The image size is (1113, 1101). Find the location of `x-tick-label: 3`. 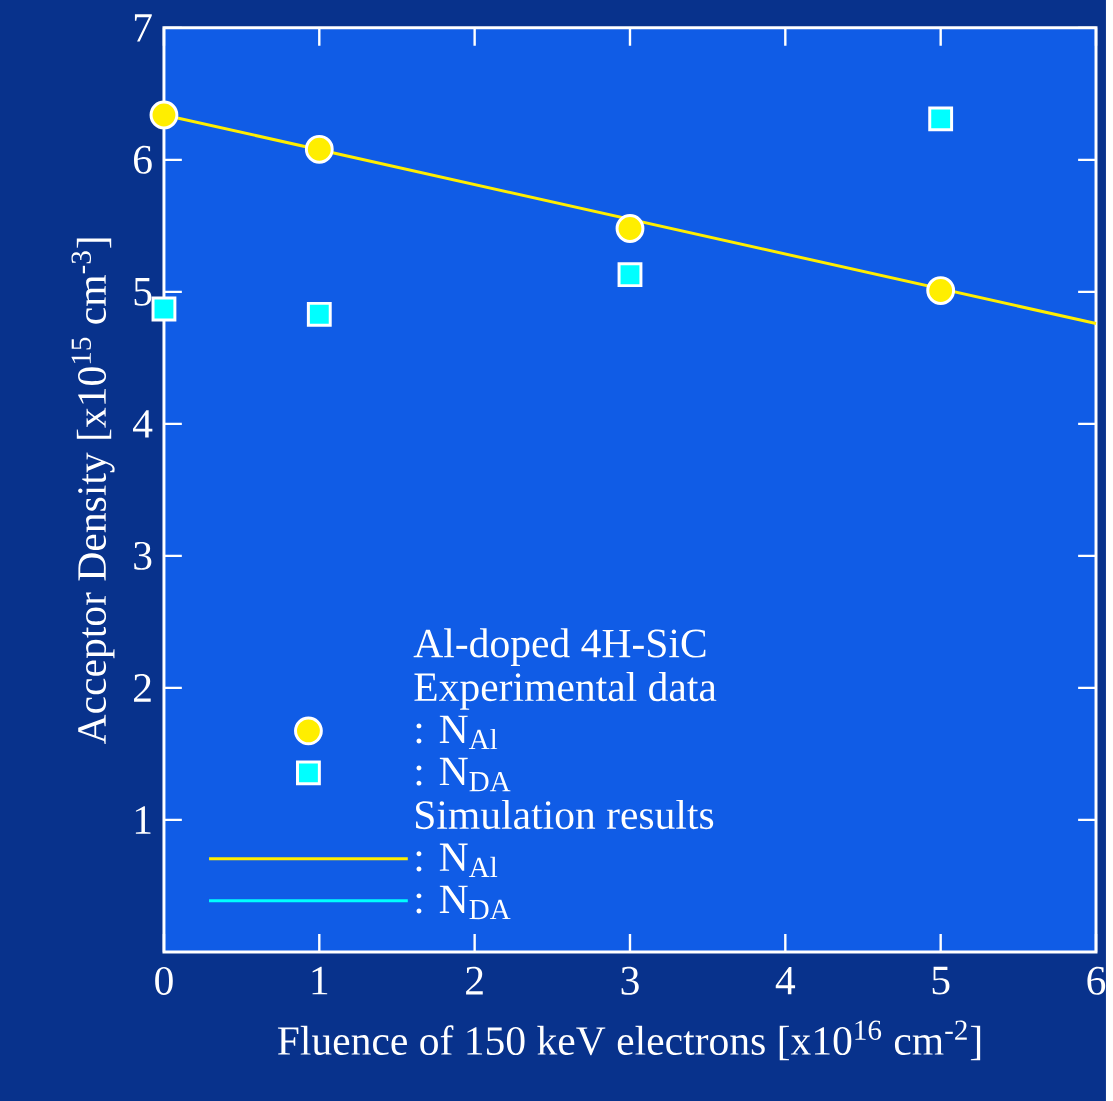

x-tick-label: 3 is located at coordinates (630, 980).